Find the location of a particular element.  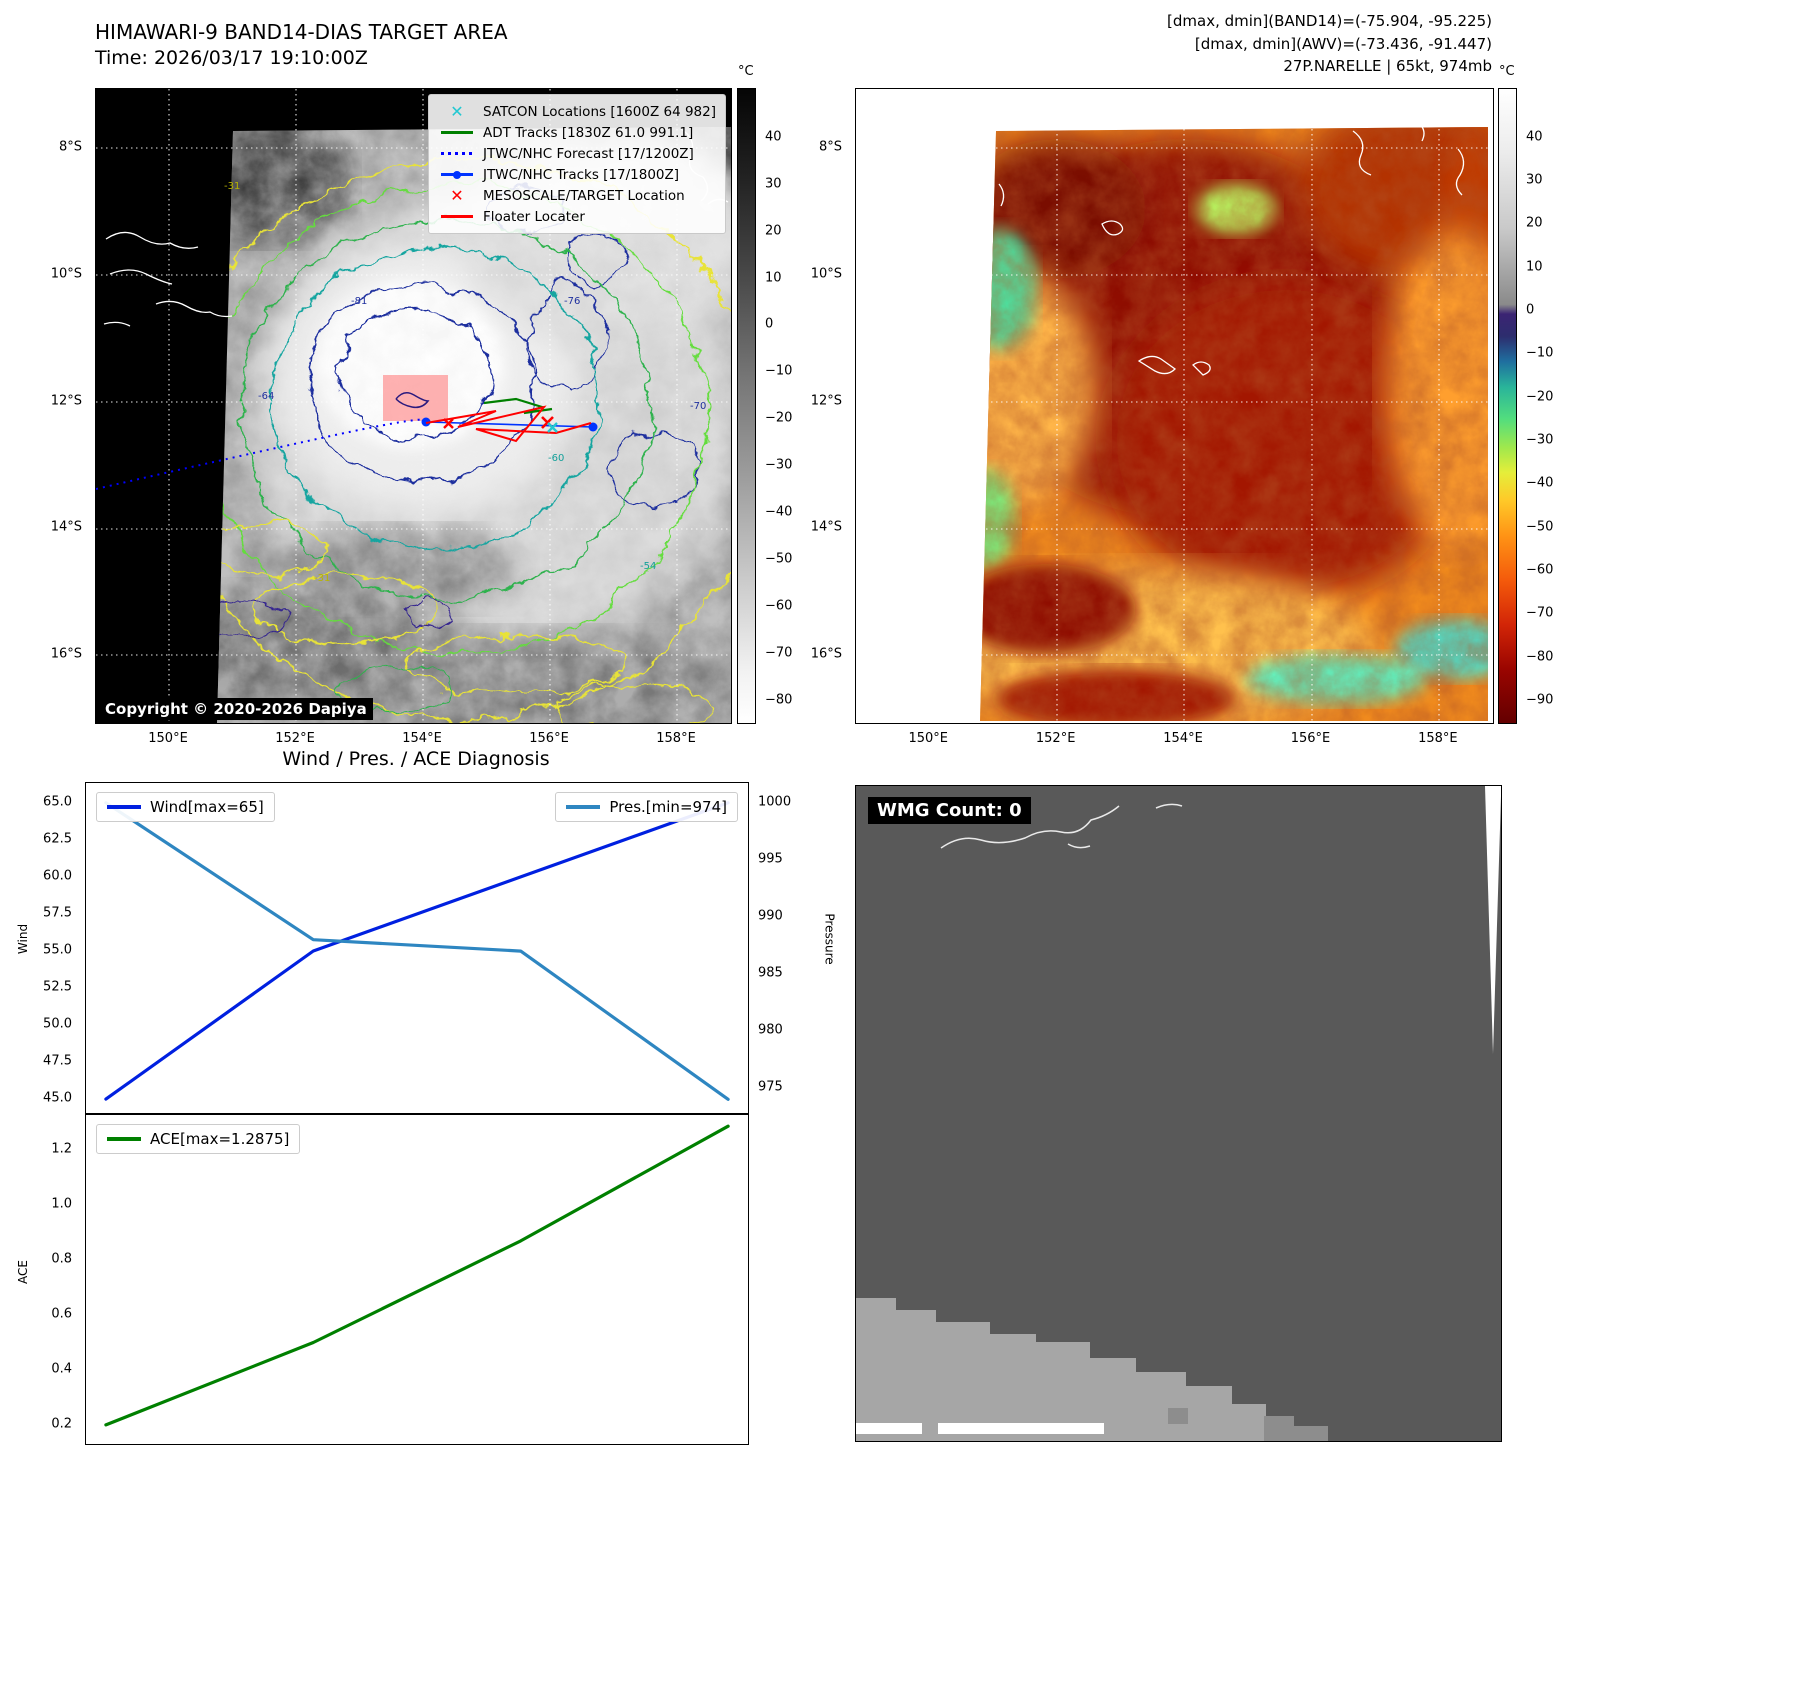

colorbar-tick-label: −50 is located at coordinates (779, 559).